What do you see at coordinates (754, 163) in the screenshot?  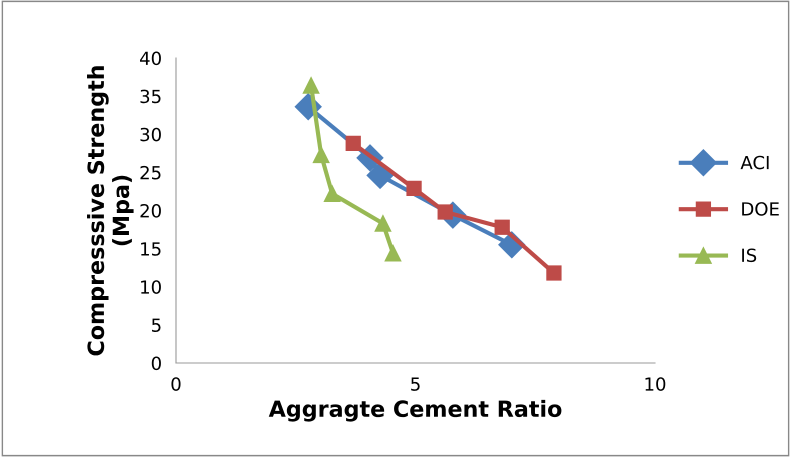 I see `legend-label: ACI` at bounding box center [754, 163].